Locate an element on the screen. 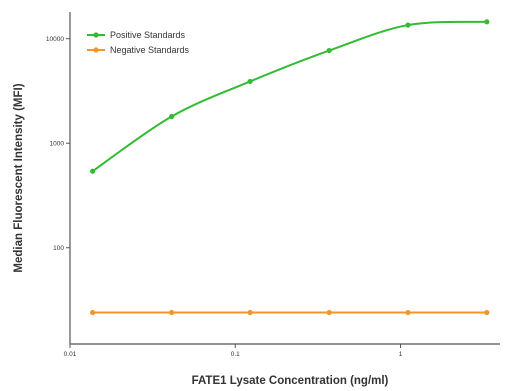 The height and width of the screenshot is (391, 510). legend-item-negative-standards: Negative Standards is located at coordinates (138, 50).